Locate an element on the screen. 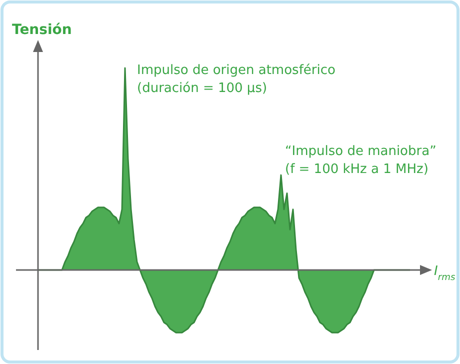 The height and width of the screenshot is (364, 460). x-axis-title: I$_{rms}$ is located at coordinates (445, 273).